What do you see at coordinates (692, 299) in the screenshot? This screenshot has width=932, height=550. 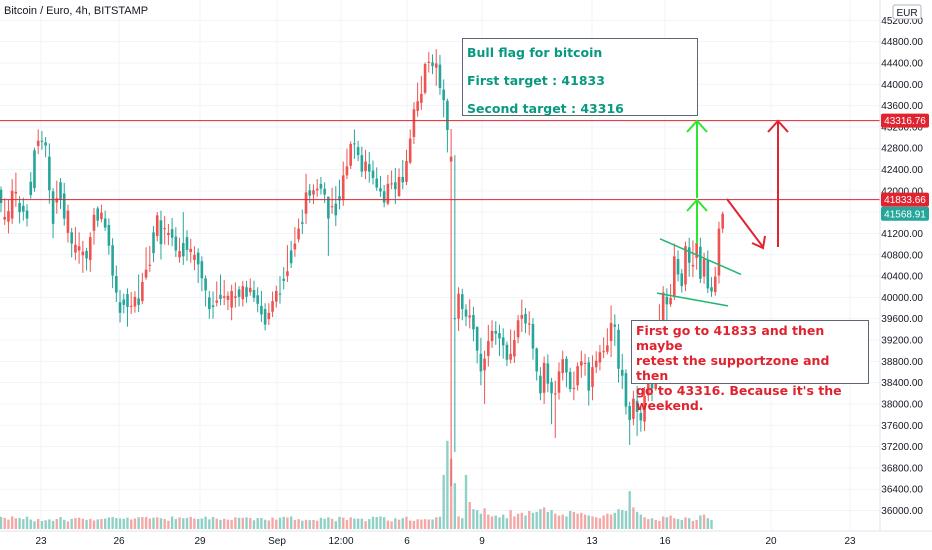 I see `flag-lower-line` at bounding box center [692, 299].